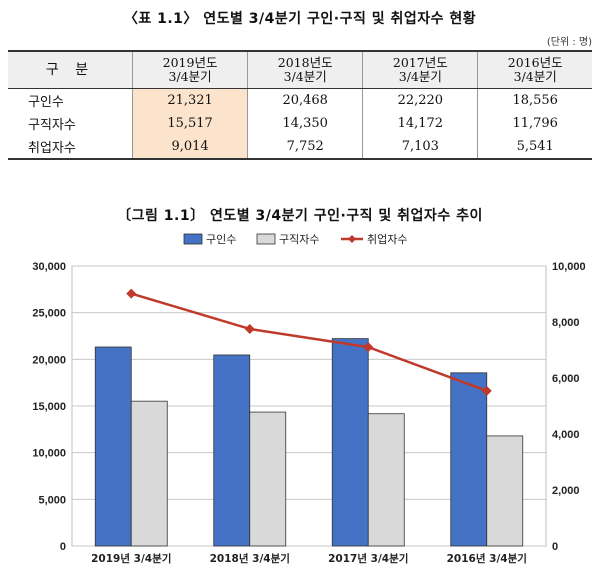 This screenshot has width=600, height=584. What do you see at coordinates (534, 123) in the screenshot?
I see `table-cell: 11,796` at bounding box center [534, 123].